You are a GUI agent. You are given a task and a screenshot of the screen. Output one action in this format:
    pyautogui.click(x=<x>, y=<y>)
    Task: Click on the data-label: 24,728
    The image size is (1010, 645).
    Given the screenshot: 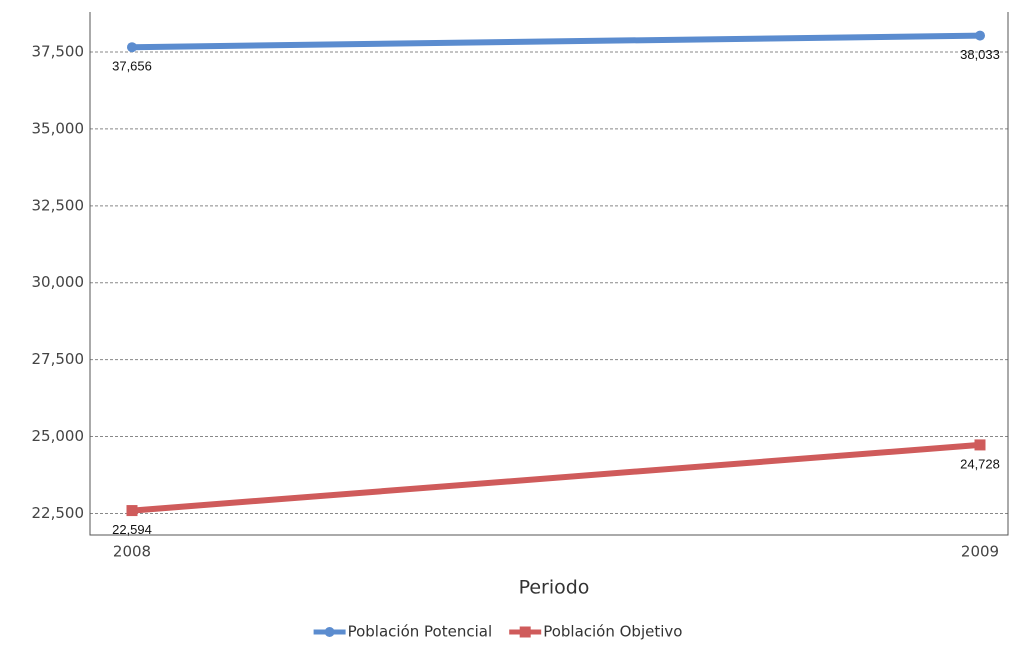 What is the action you would take?
    pyautogui.click(x=980, y=463)
    